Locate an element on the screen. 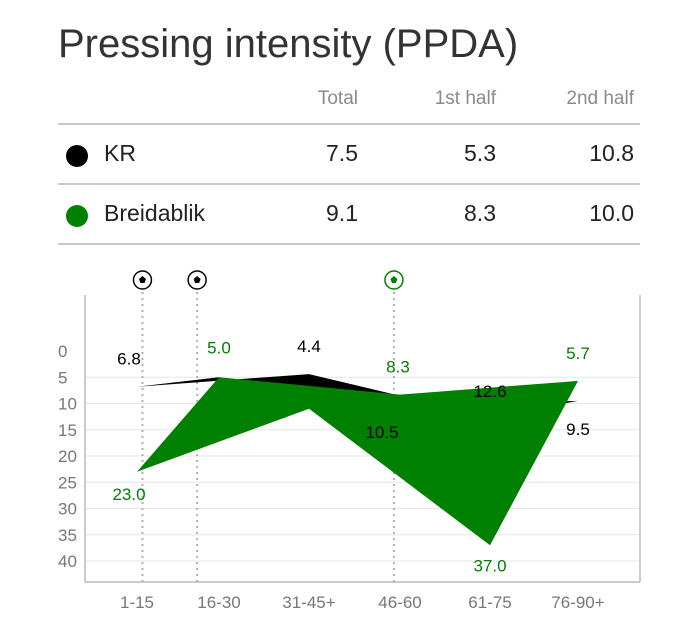 Image resolution: width=700 pixels, height=630 pixels. y-tick-label: 40 is located at coordinates (67, 561).